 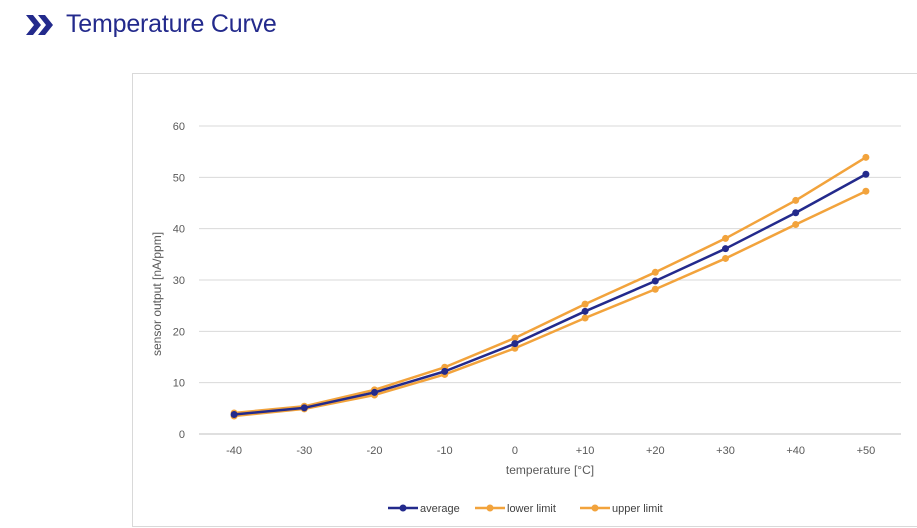 I want to click on page-header: Temperature Curve, so click(x=151, y=24).